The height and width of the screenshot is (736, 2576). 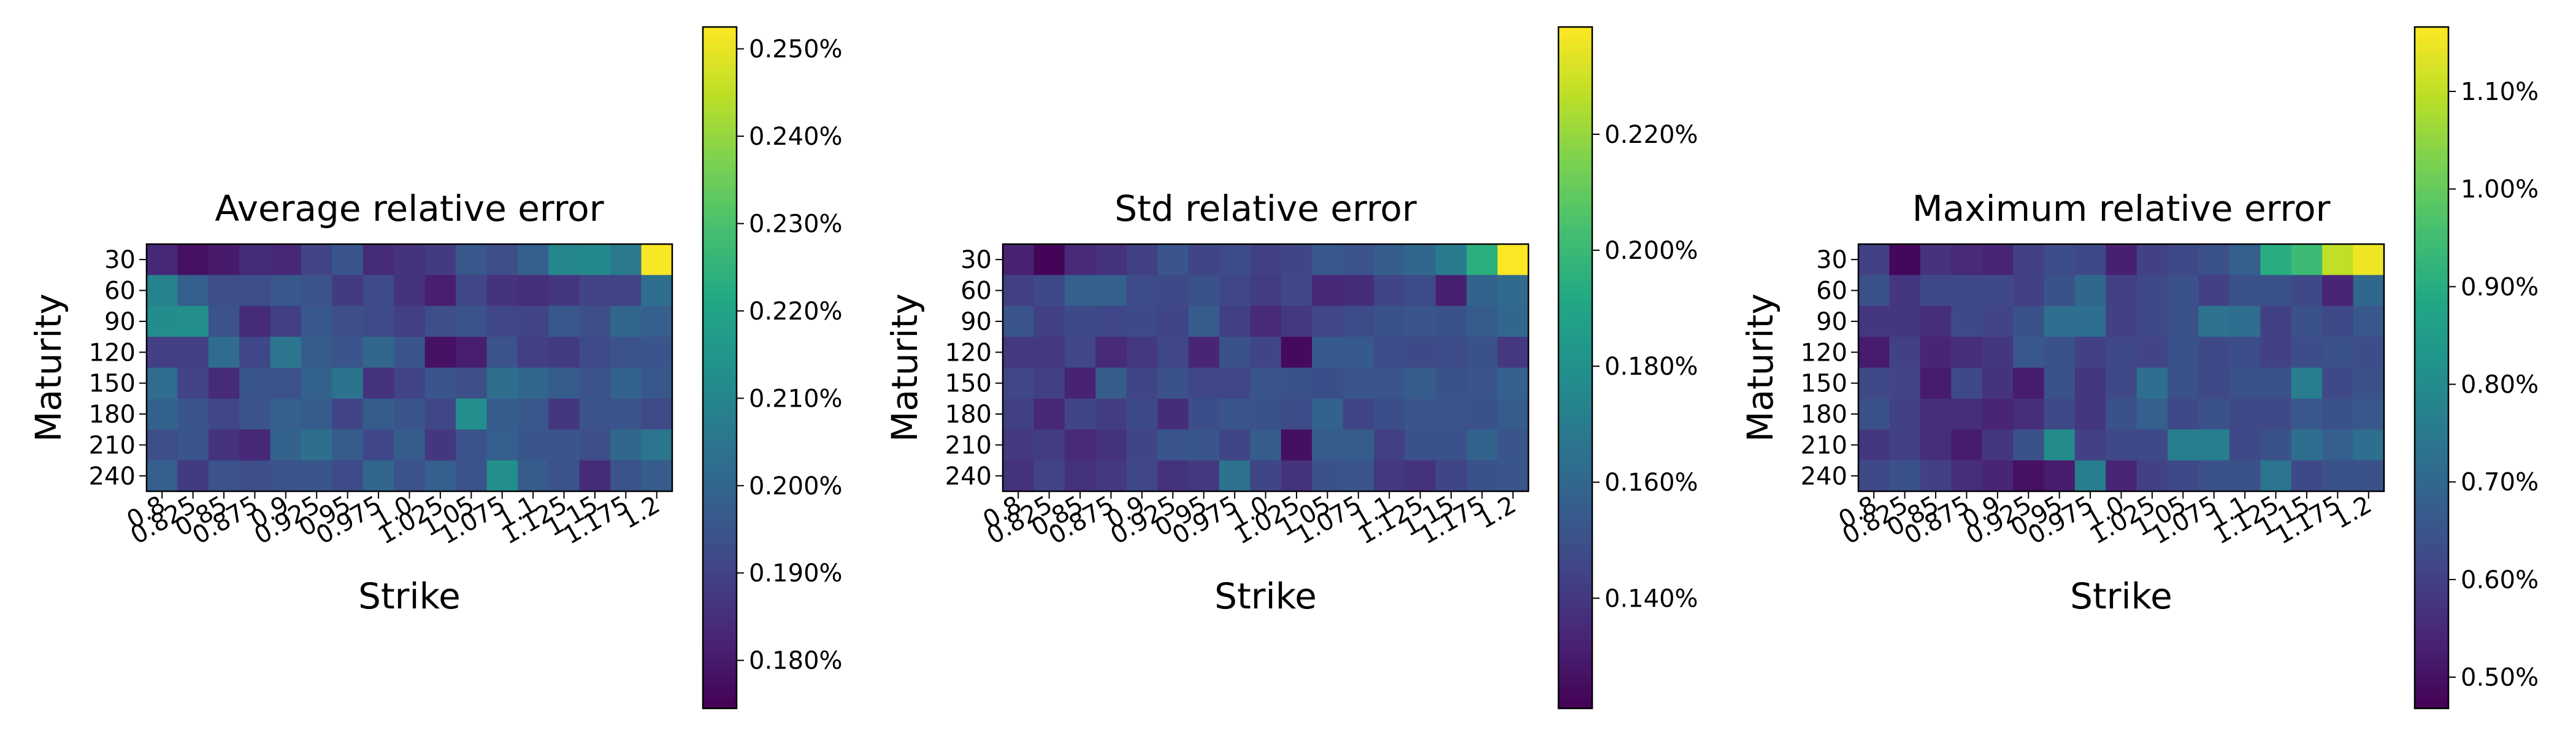 I want to click on colorbar-tick-label: 0.160%, so click(x=1651, y=483).